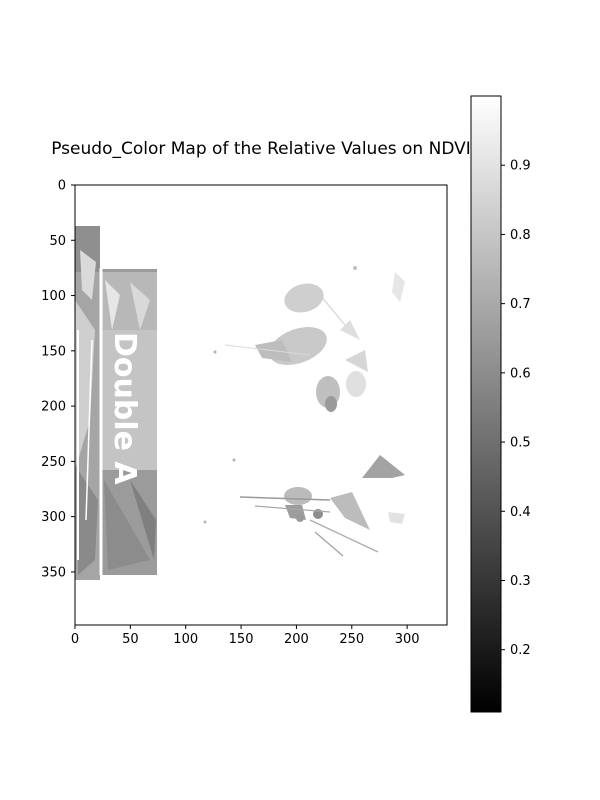 The width and height of the screenshot is (600, 800). What do you see at coordinates (241, 639) in the screenshot?
I see `x-tick-label: 150` at bounding box center [241, 639].